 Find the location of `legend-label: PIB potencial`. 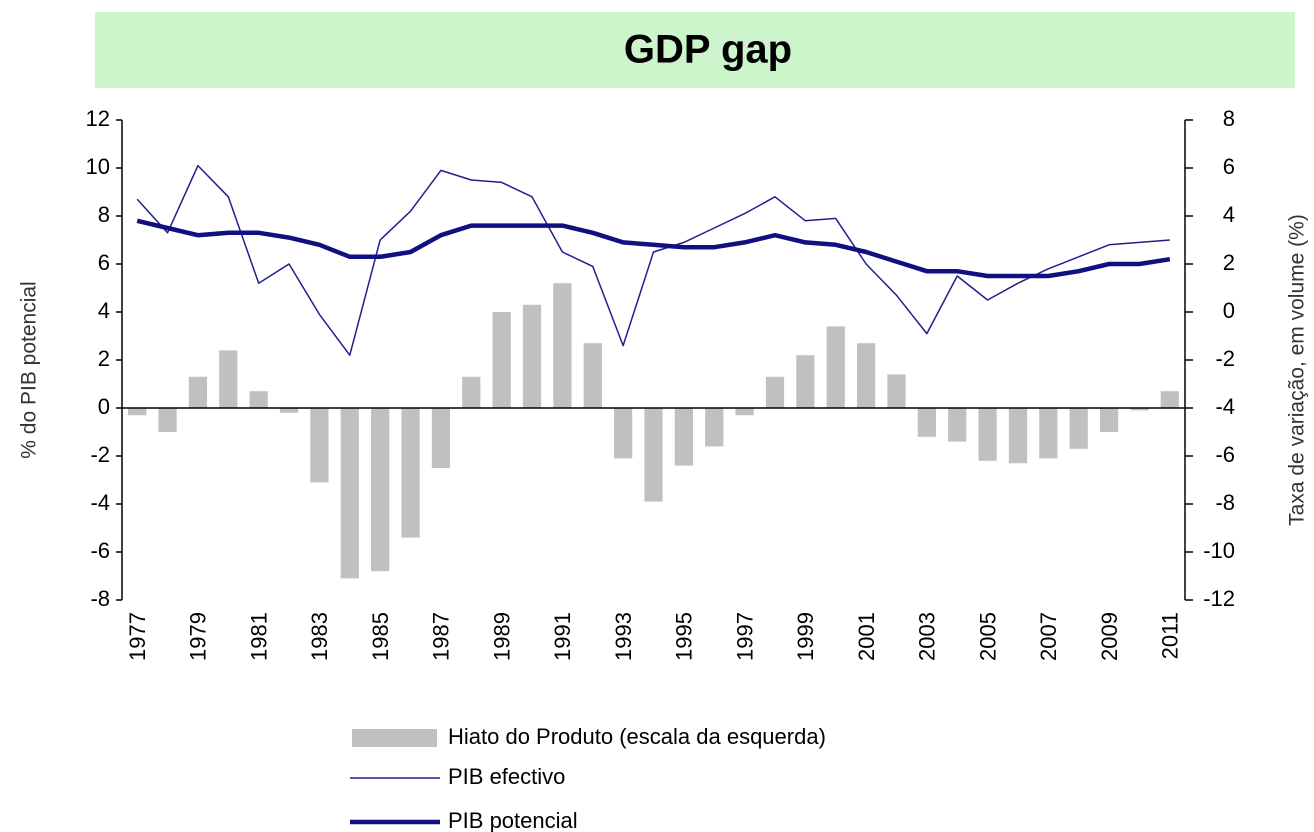

legend-label: PIB potencial is located at coordinates (513, 820).